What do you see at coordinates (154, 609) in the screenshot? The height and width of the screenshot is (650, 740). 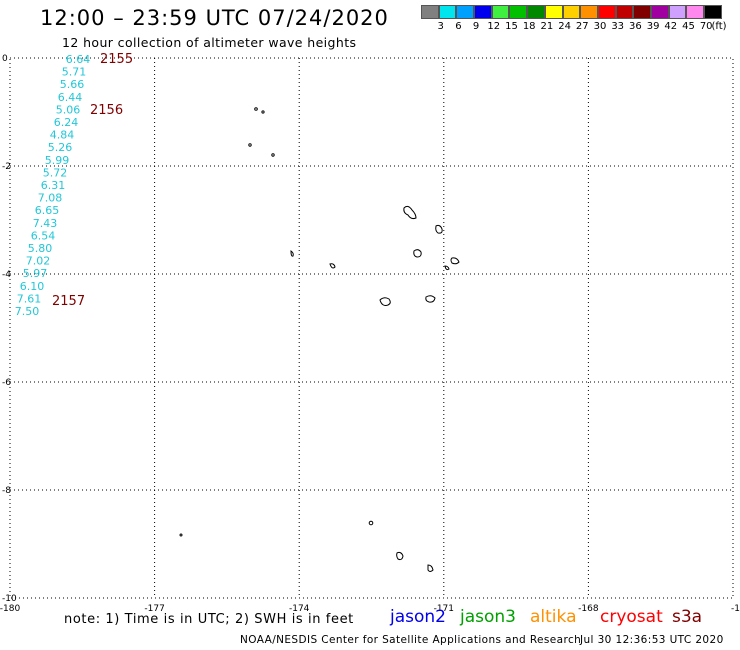 I see `longitude-tick-label: -177` at bounding box center [154, 609].